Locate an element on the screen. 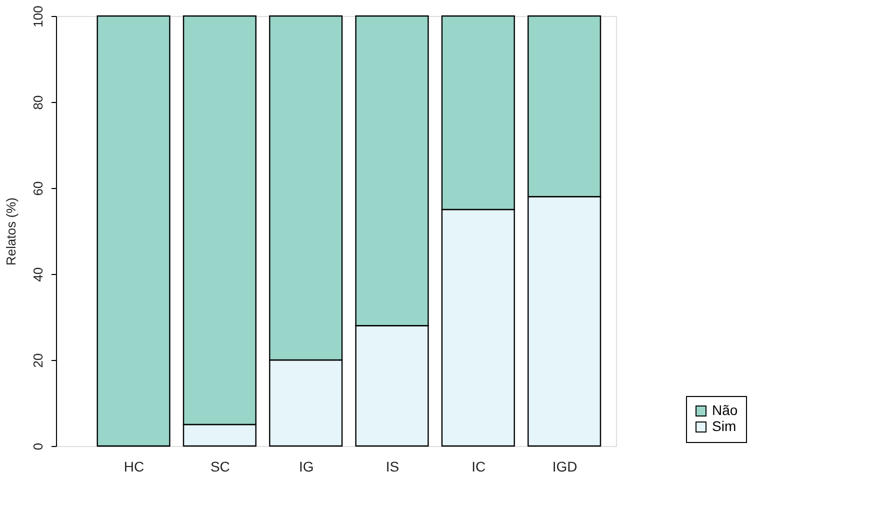 This screenshot has height=507, width=892. legend-label: Sim is located at coordinates (724, 426).